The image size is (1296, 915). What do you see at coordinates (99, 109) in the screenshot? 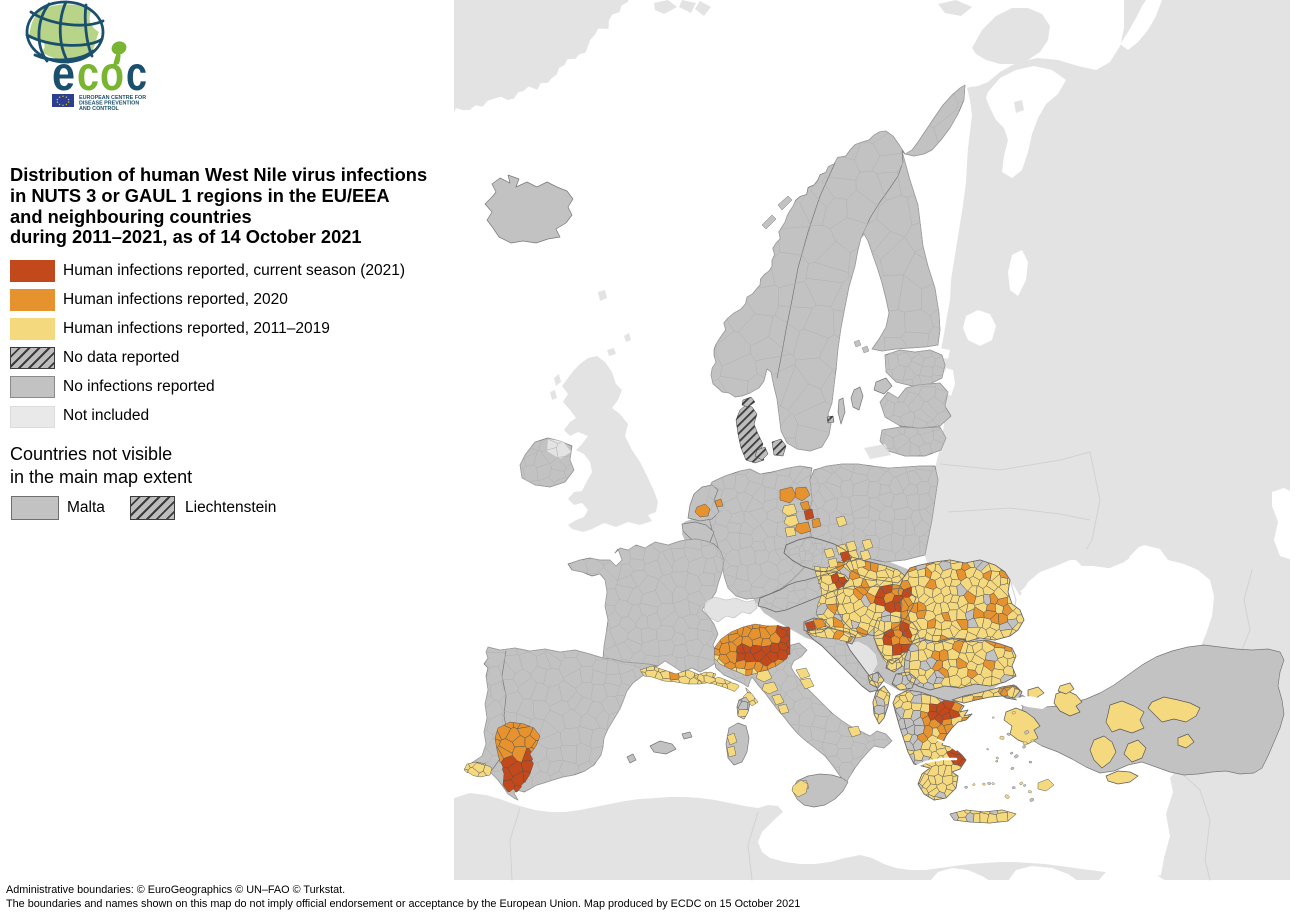
I see `svg-text: AND CONTROL` at bounding box center [99, 109].